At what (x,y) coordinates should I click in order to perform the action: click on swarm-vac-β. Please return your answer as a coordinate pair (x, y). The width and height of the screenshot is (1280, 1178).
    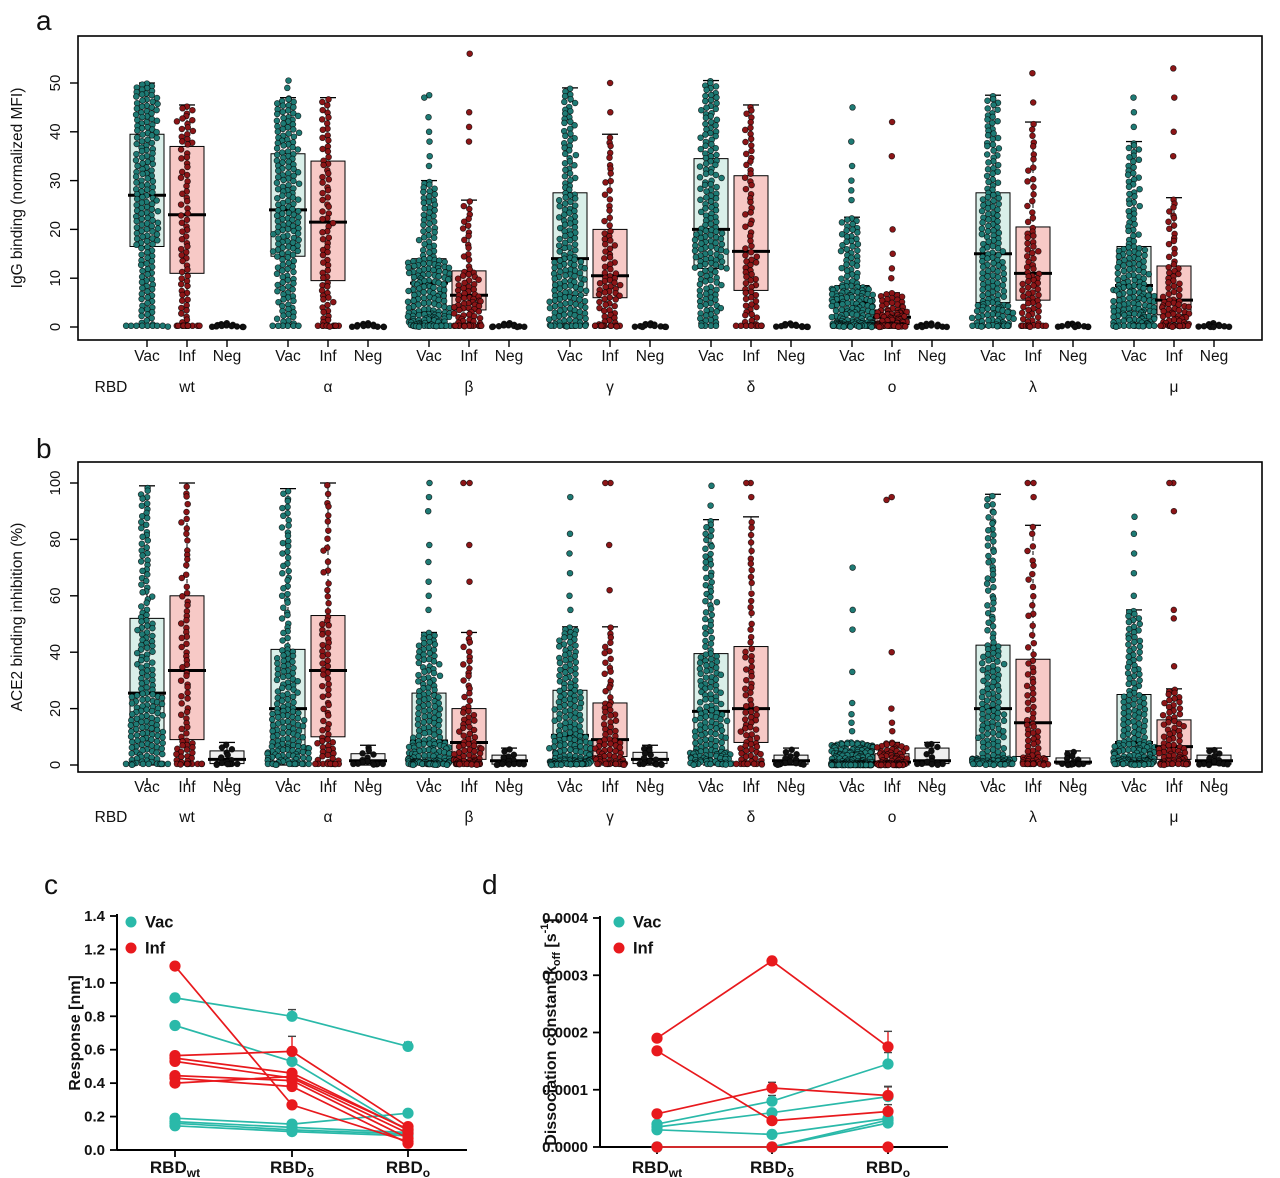
    Looking at the image, I should click on (429, 211).